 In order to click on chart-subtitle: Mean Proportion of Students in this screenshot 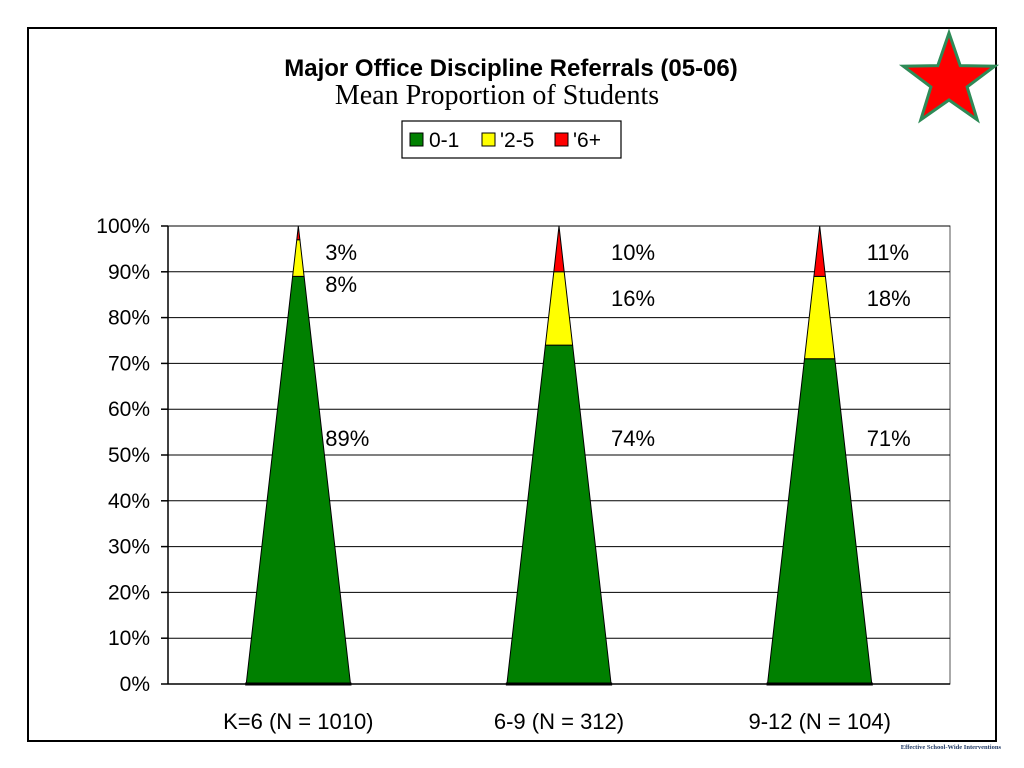, I will do `click(497, 95)`.